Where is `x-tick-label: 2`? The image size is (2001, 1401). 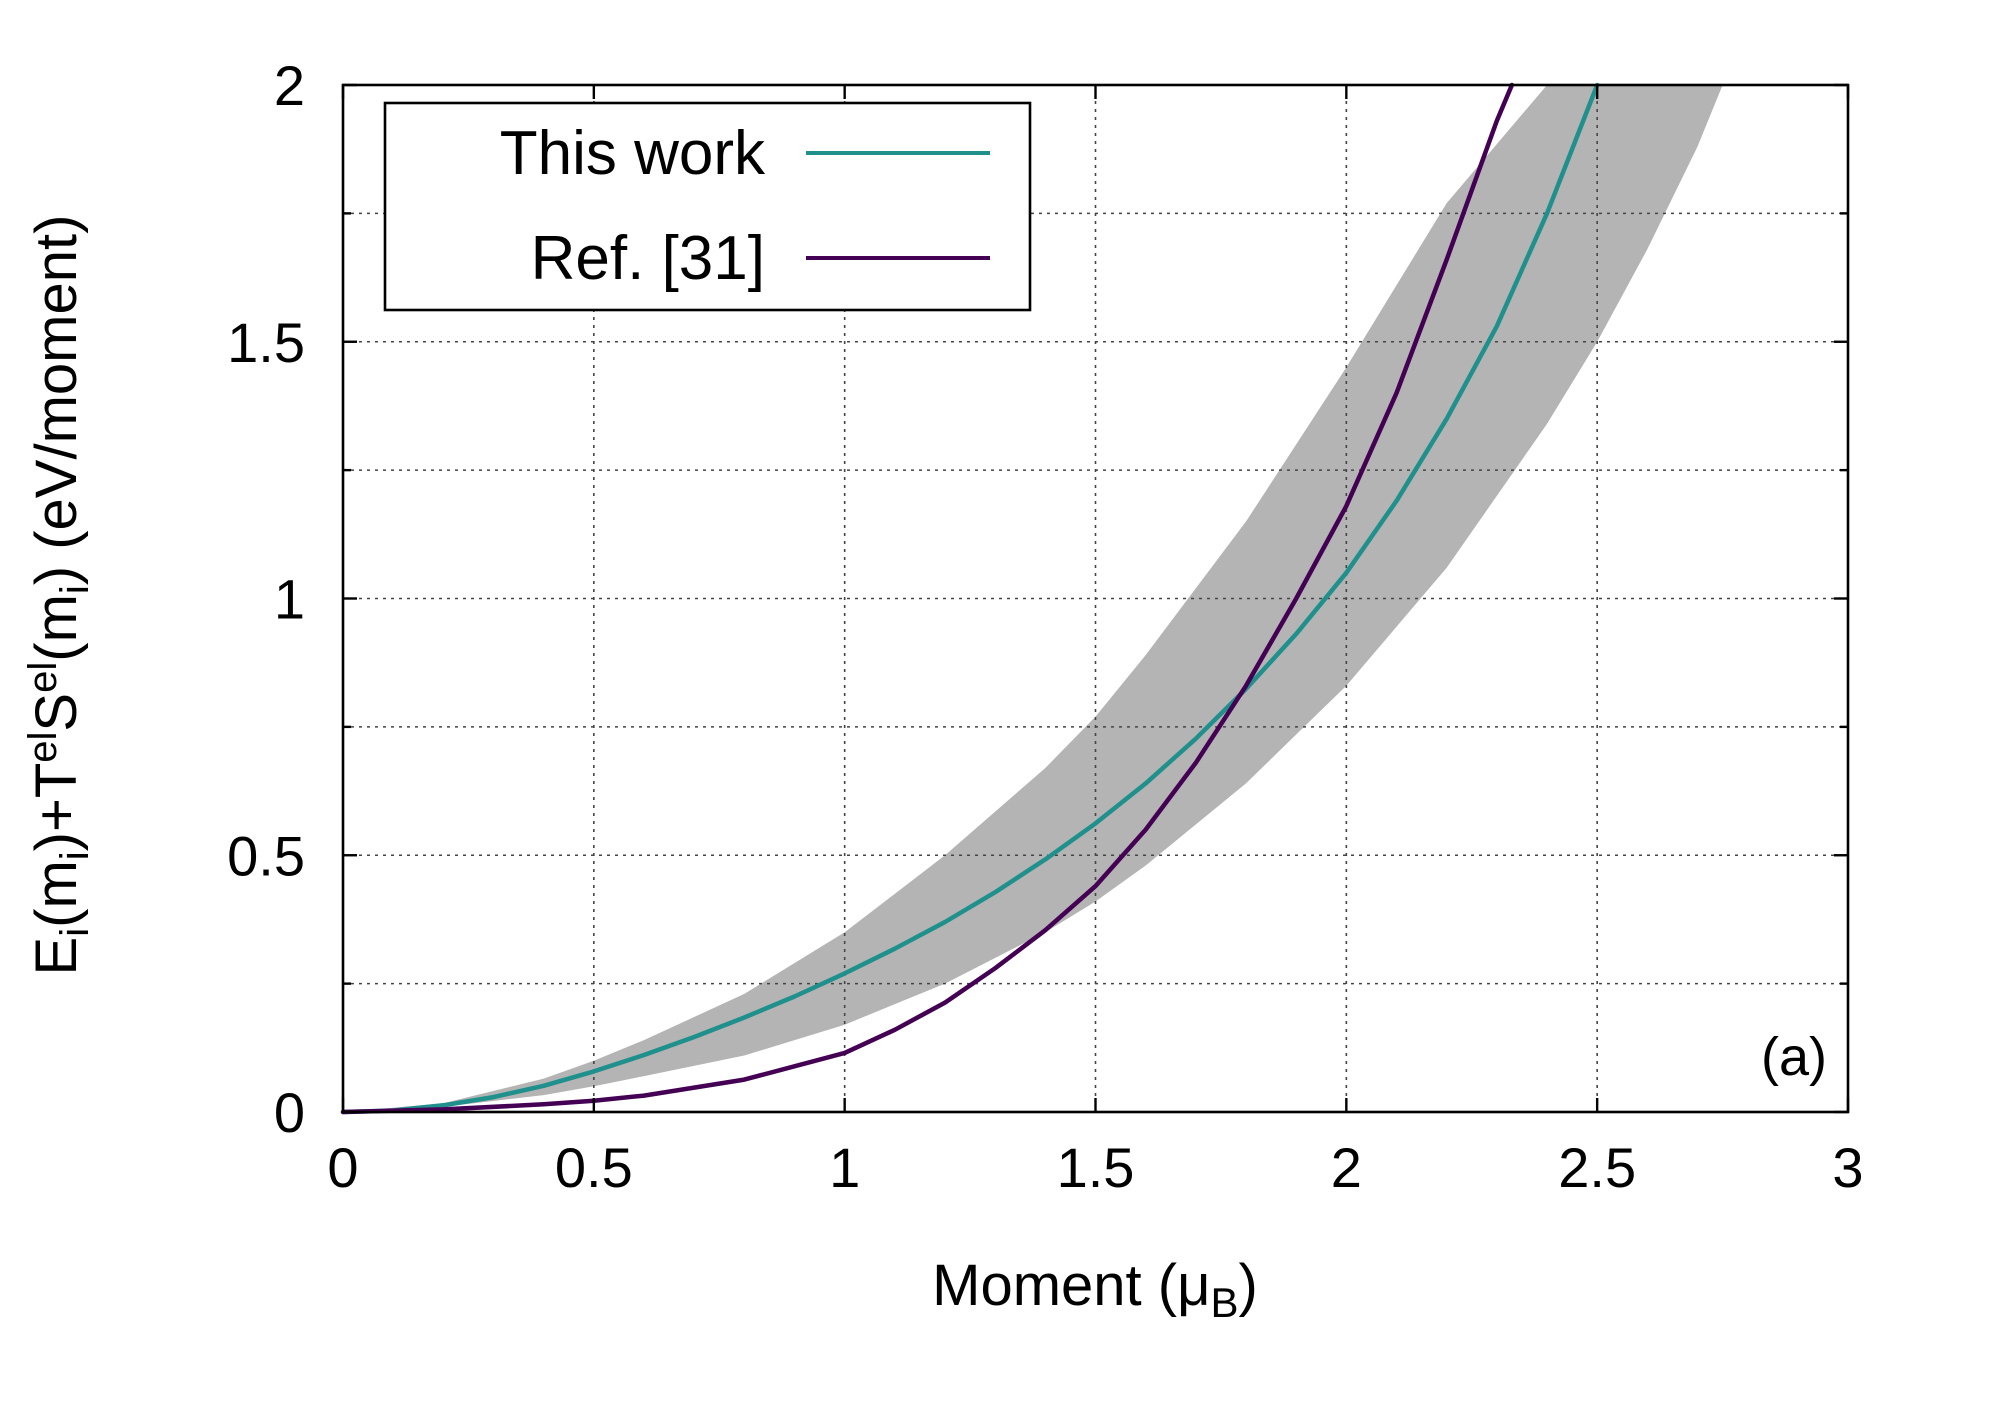
x-tick-label: 2 is located at coordinates (1346, 1167).